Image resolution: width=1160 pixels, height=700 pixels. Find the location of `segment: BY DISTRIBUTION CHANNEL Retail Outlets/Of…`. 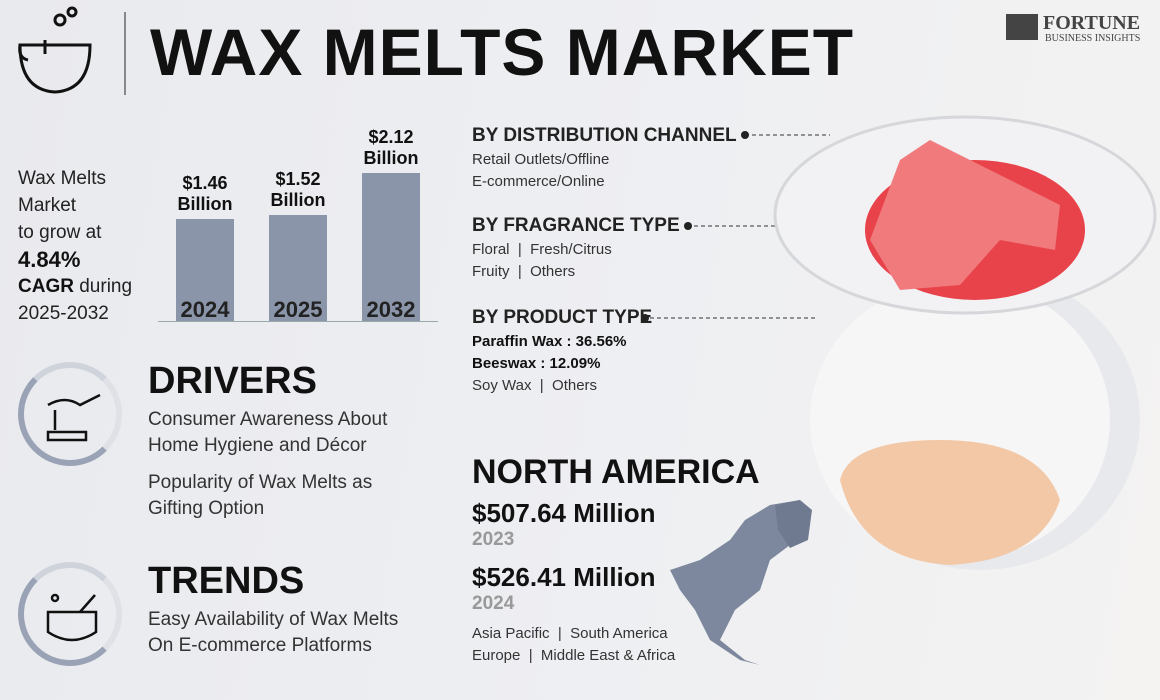

segment: BY DISTRIBUTION CHANNEL Retail Outlets/Of… is located at coordinates (622, 159).